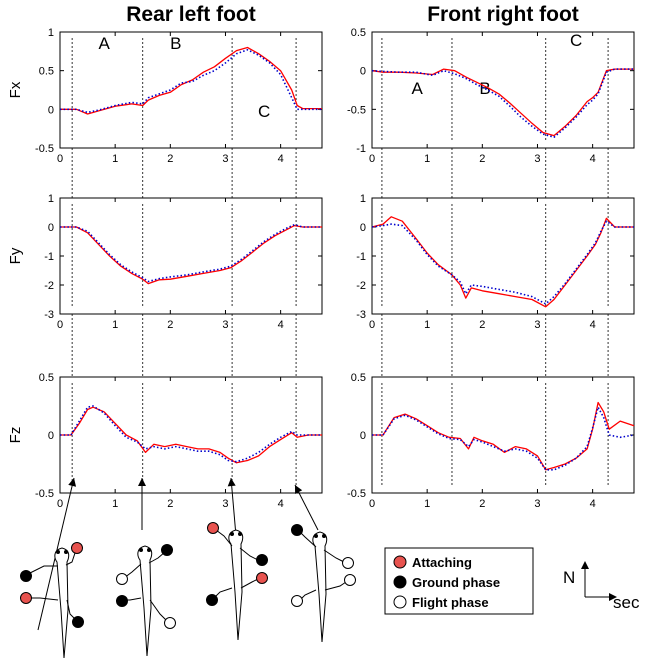 The width and height of the screenshot is (672, 668). I want to click on legend-label-flight: Flight phase, so click(450, 602).